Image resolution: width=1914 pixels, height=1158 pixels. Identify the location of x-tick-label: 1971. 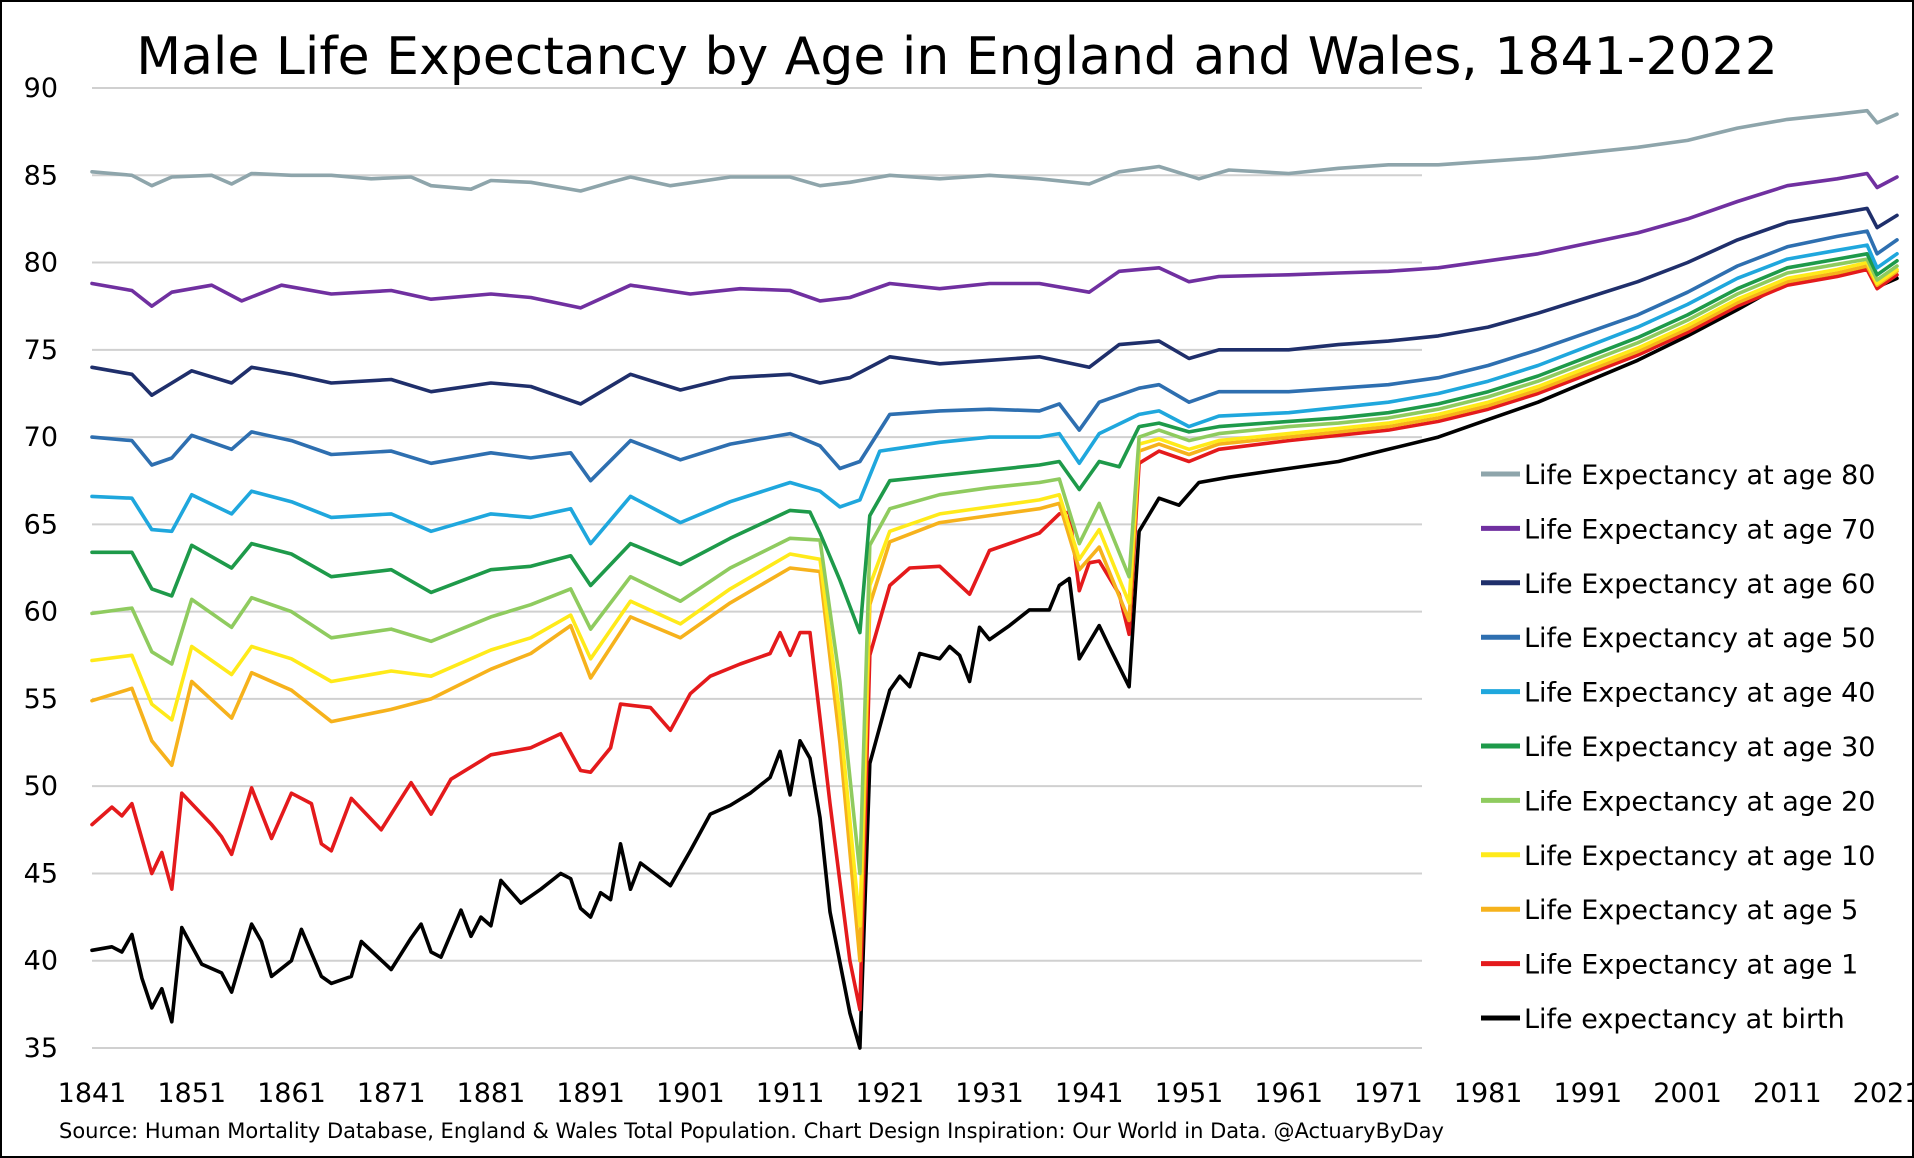
(1388, 1093).